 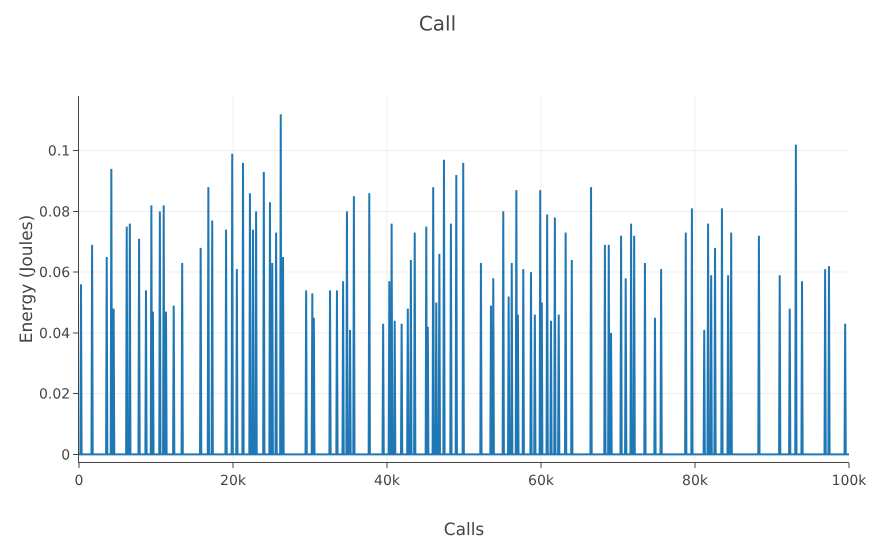 What do you see at coordinates (27, 279) in the screenshot?
I see `y-axis-title: Energy (Joules)` at bounding box center [27, 279].